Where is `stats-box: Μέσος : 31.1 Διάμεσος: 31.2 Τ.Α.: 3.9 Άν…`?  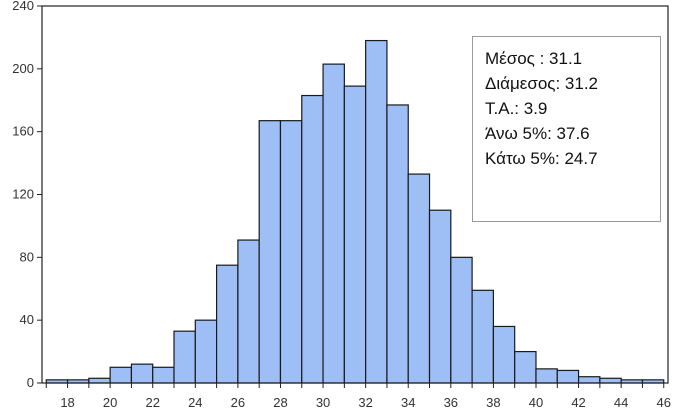 stats-box: Μέσος : 31.1 Διάμεσος: 31.2 Τ.Α.: 3.9 Άν… is located at coordinates (566, 129).